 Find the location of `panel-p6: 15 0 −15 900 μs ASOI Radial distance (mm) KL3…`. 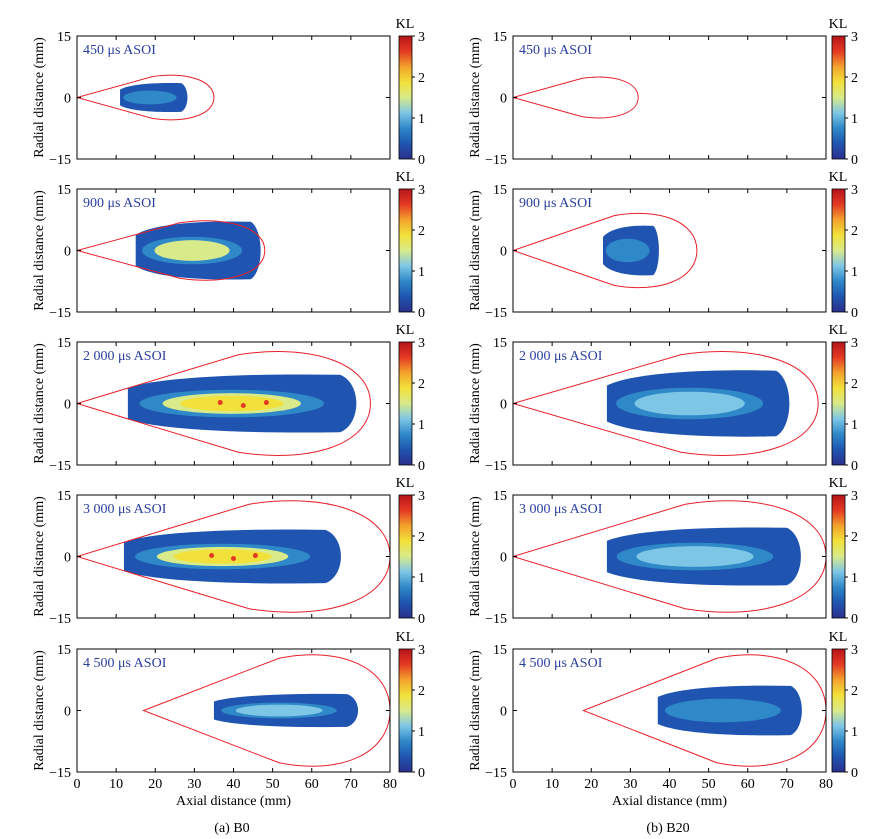

panel-p6: 15 0 −15 900 μs ASOI Radial distance (mm) KL3… is located at coordinates (663, 245).